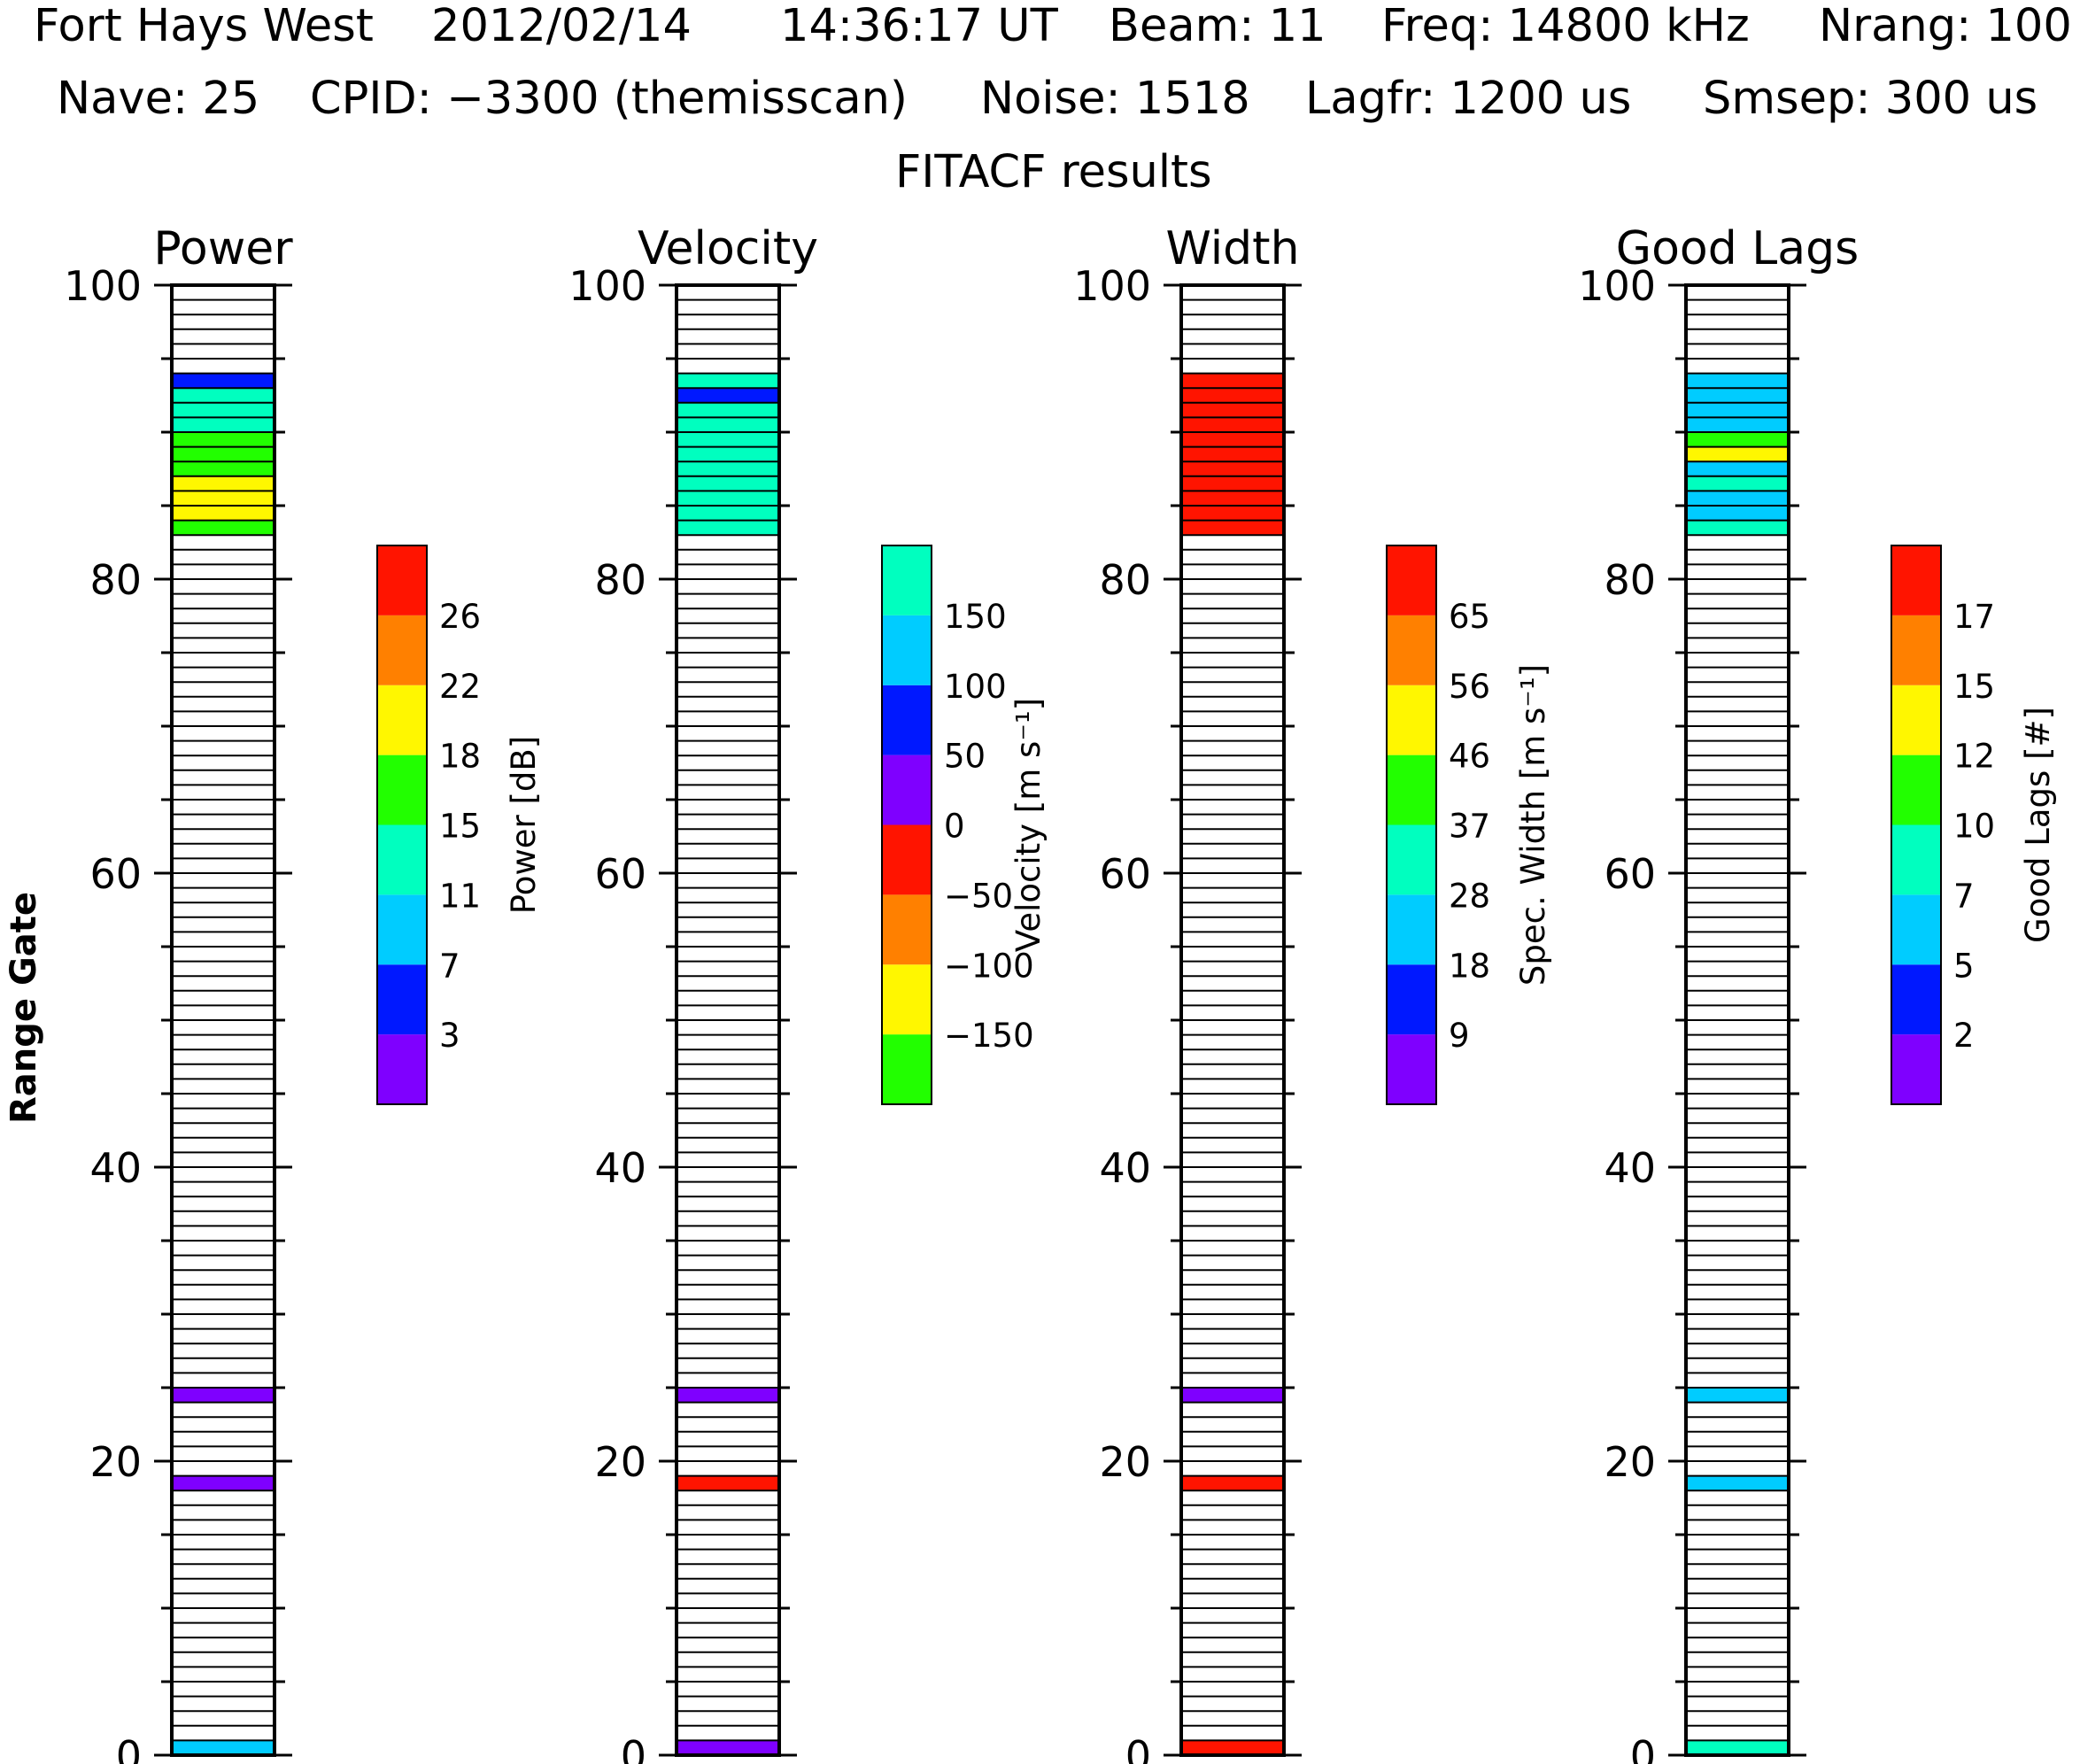  Describe the element at coordinates (1218, 26) in the screenshot. I see `beam: Beam: 11` at that location.